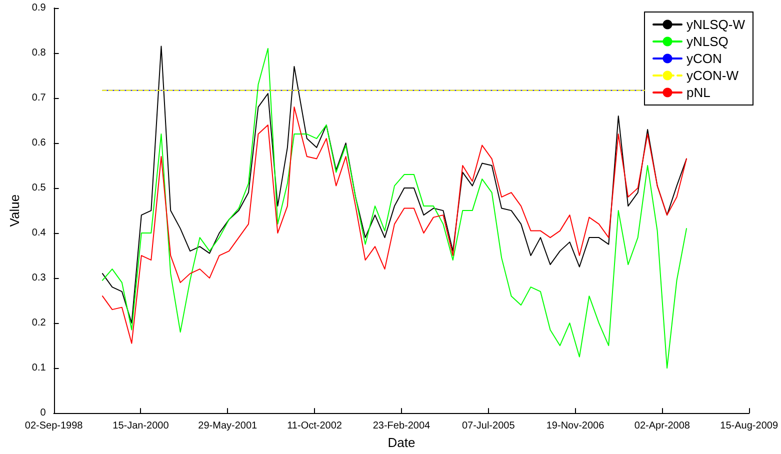 This screenshot has height=454, width=781. What do you see at coordinates (39, 53) in the screenshot?
I see `y-tick-label: 0.8` at bounding box center [39, 53].